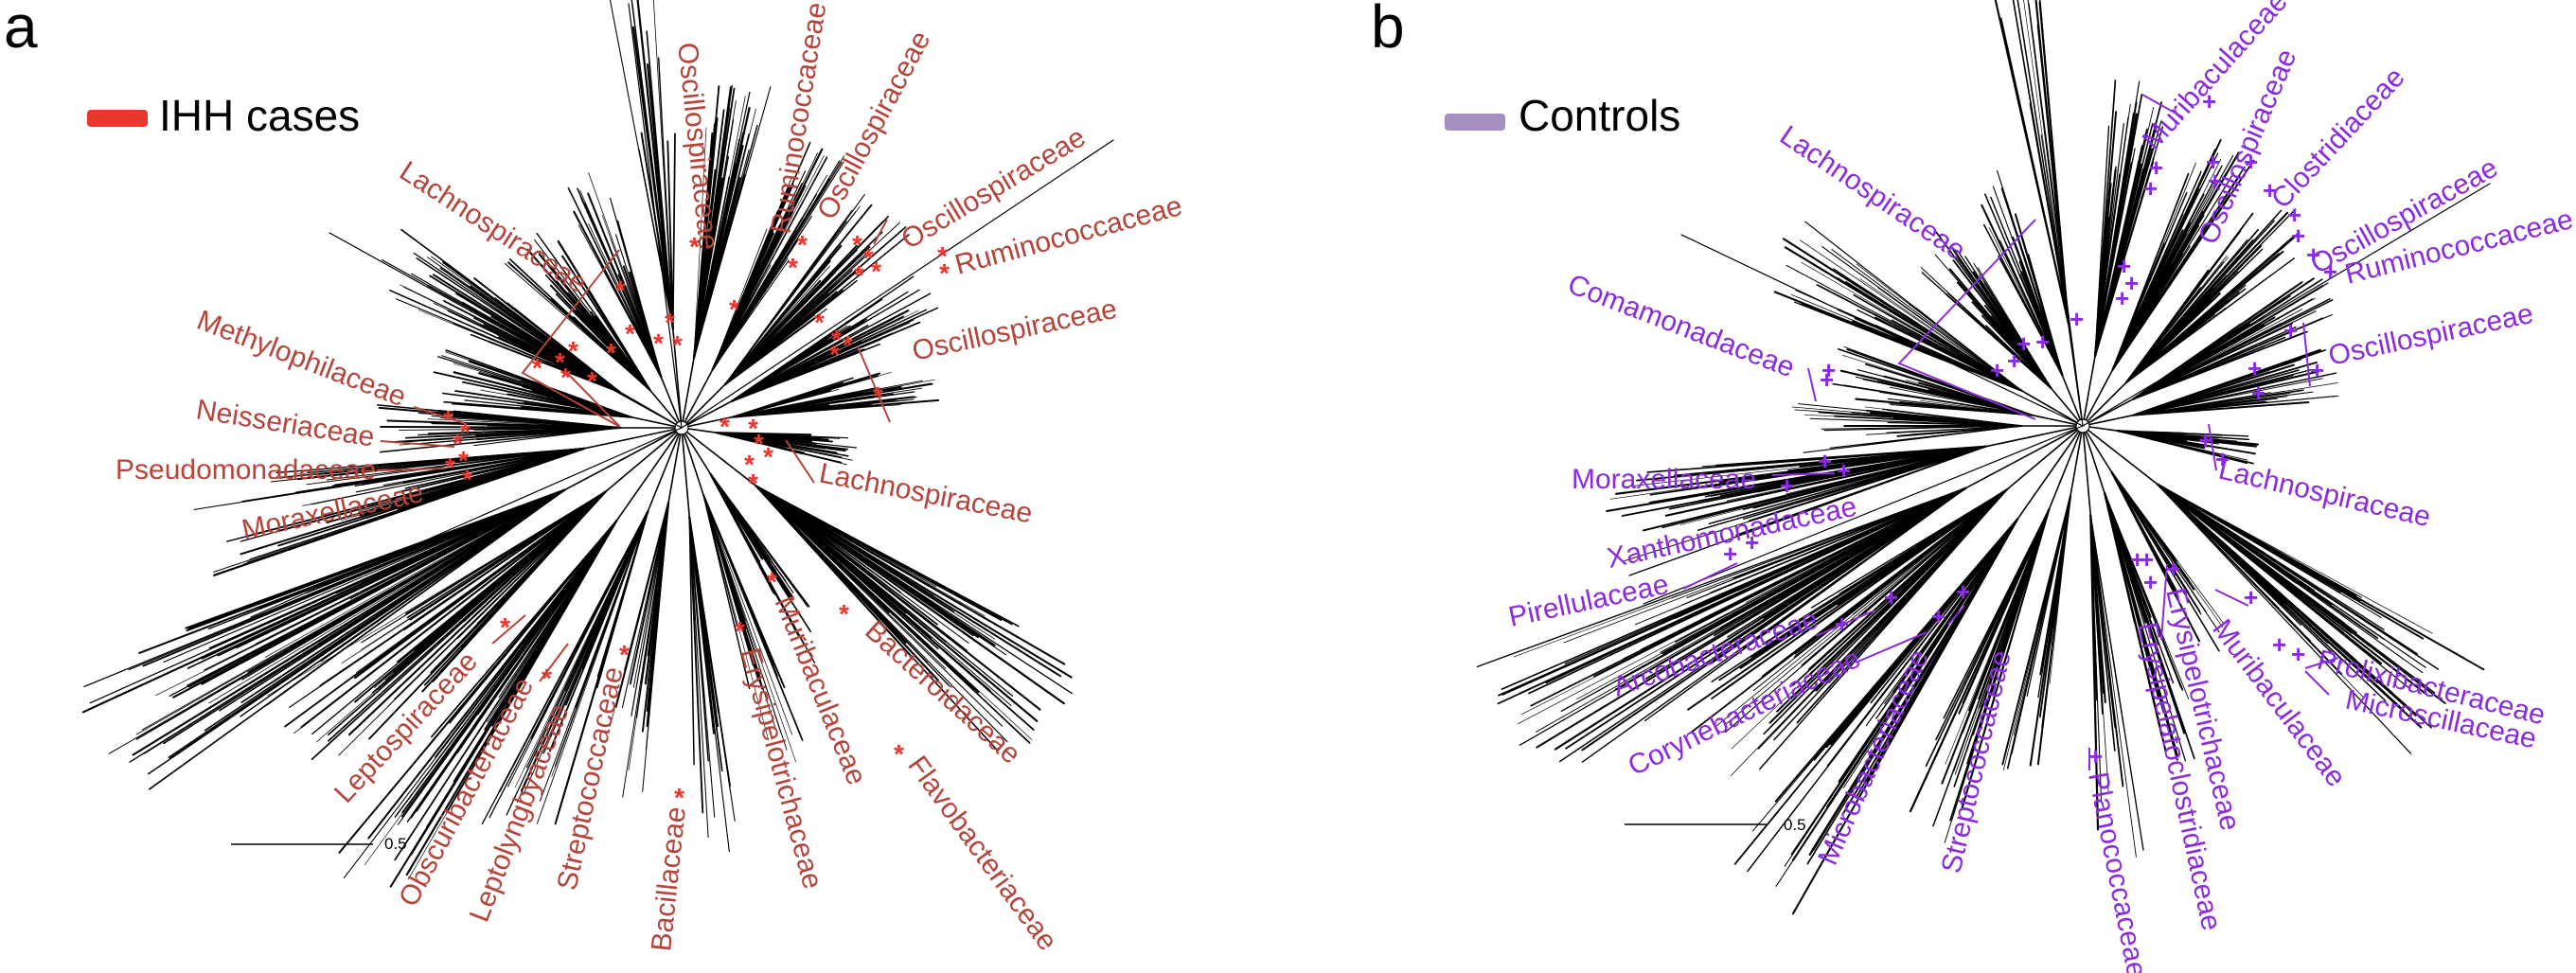  I want to click on cases-legend-swatch, so click(118, 118).